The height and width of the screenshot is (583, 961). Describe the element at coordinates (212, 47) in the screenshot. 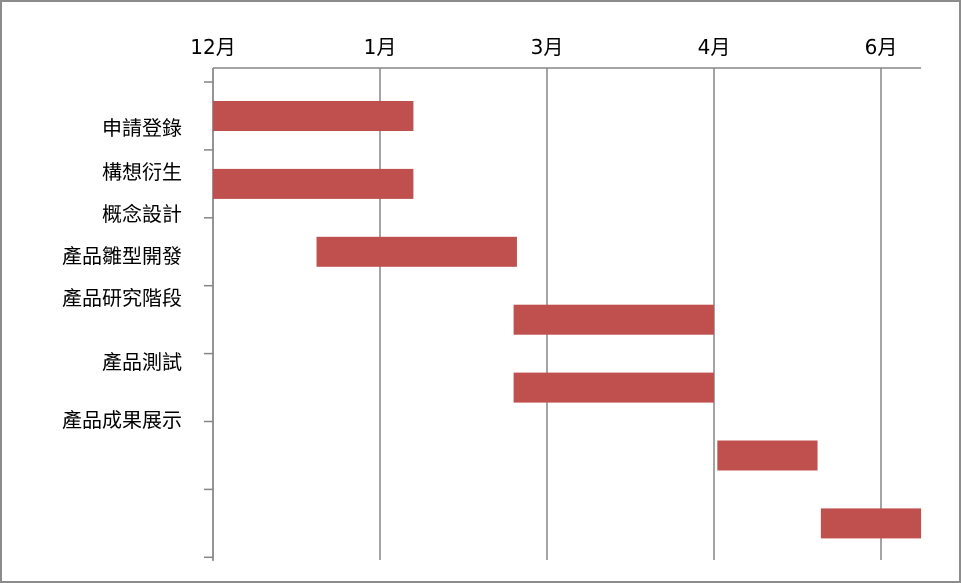

I see `x-tick-label: 12月` at that location.